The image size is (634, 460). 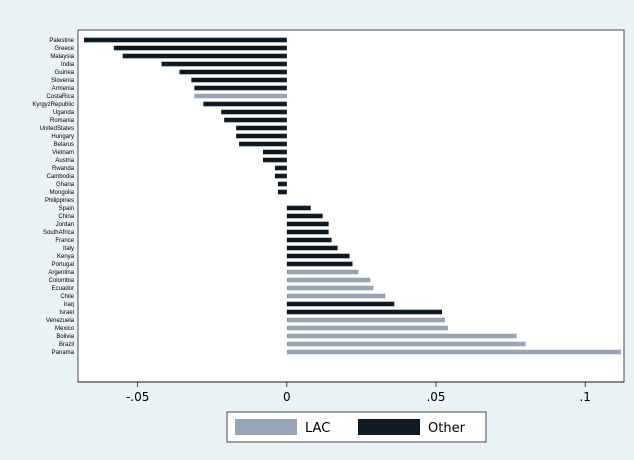 I want to click on bar-kyrgyzrepublic, so click(x=245, y=104).